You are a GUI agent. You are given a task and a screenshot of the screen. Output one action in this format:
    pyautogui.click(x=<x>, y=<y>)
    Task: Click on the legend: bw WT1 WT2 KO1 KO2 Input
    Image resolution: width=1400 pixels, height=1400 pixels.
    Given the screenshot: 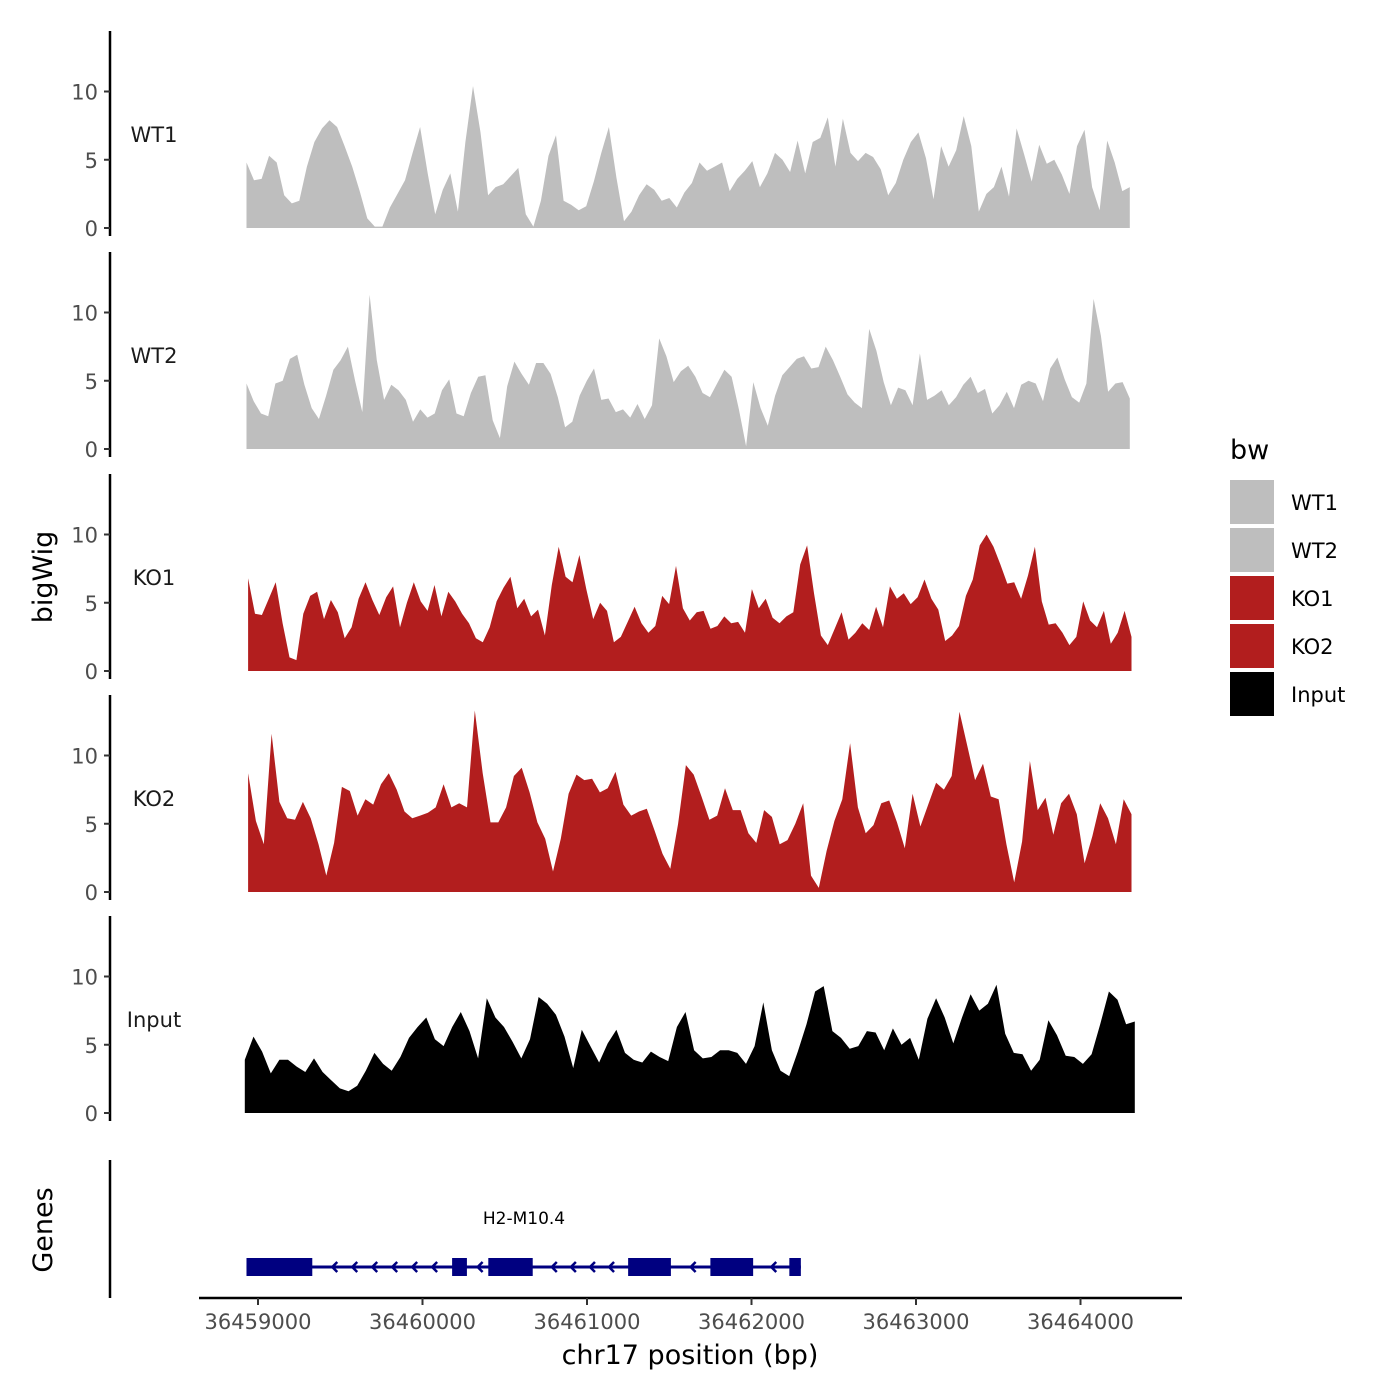 What is the action you would take?
    pyautogui.click(x=1287, y=575)
    